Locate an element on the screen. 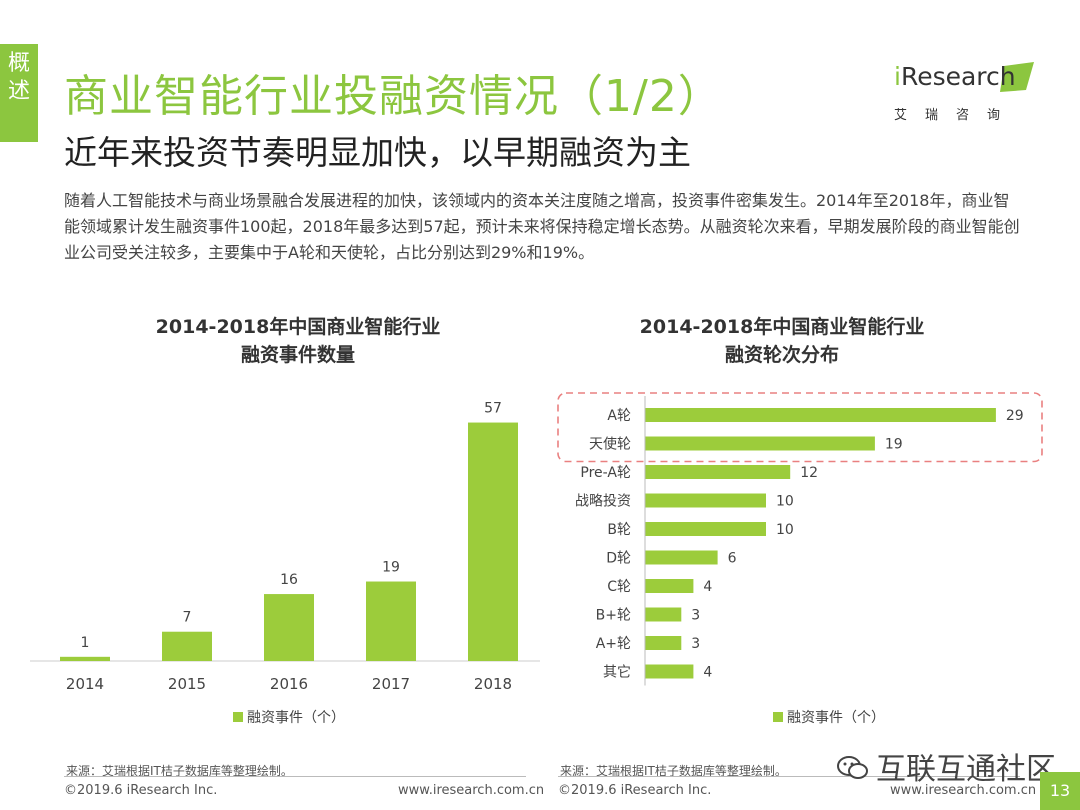 The width and height of the screenshot is (1080, 810). data-label-C轮: 4 is located at coordinates (707, 587).